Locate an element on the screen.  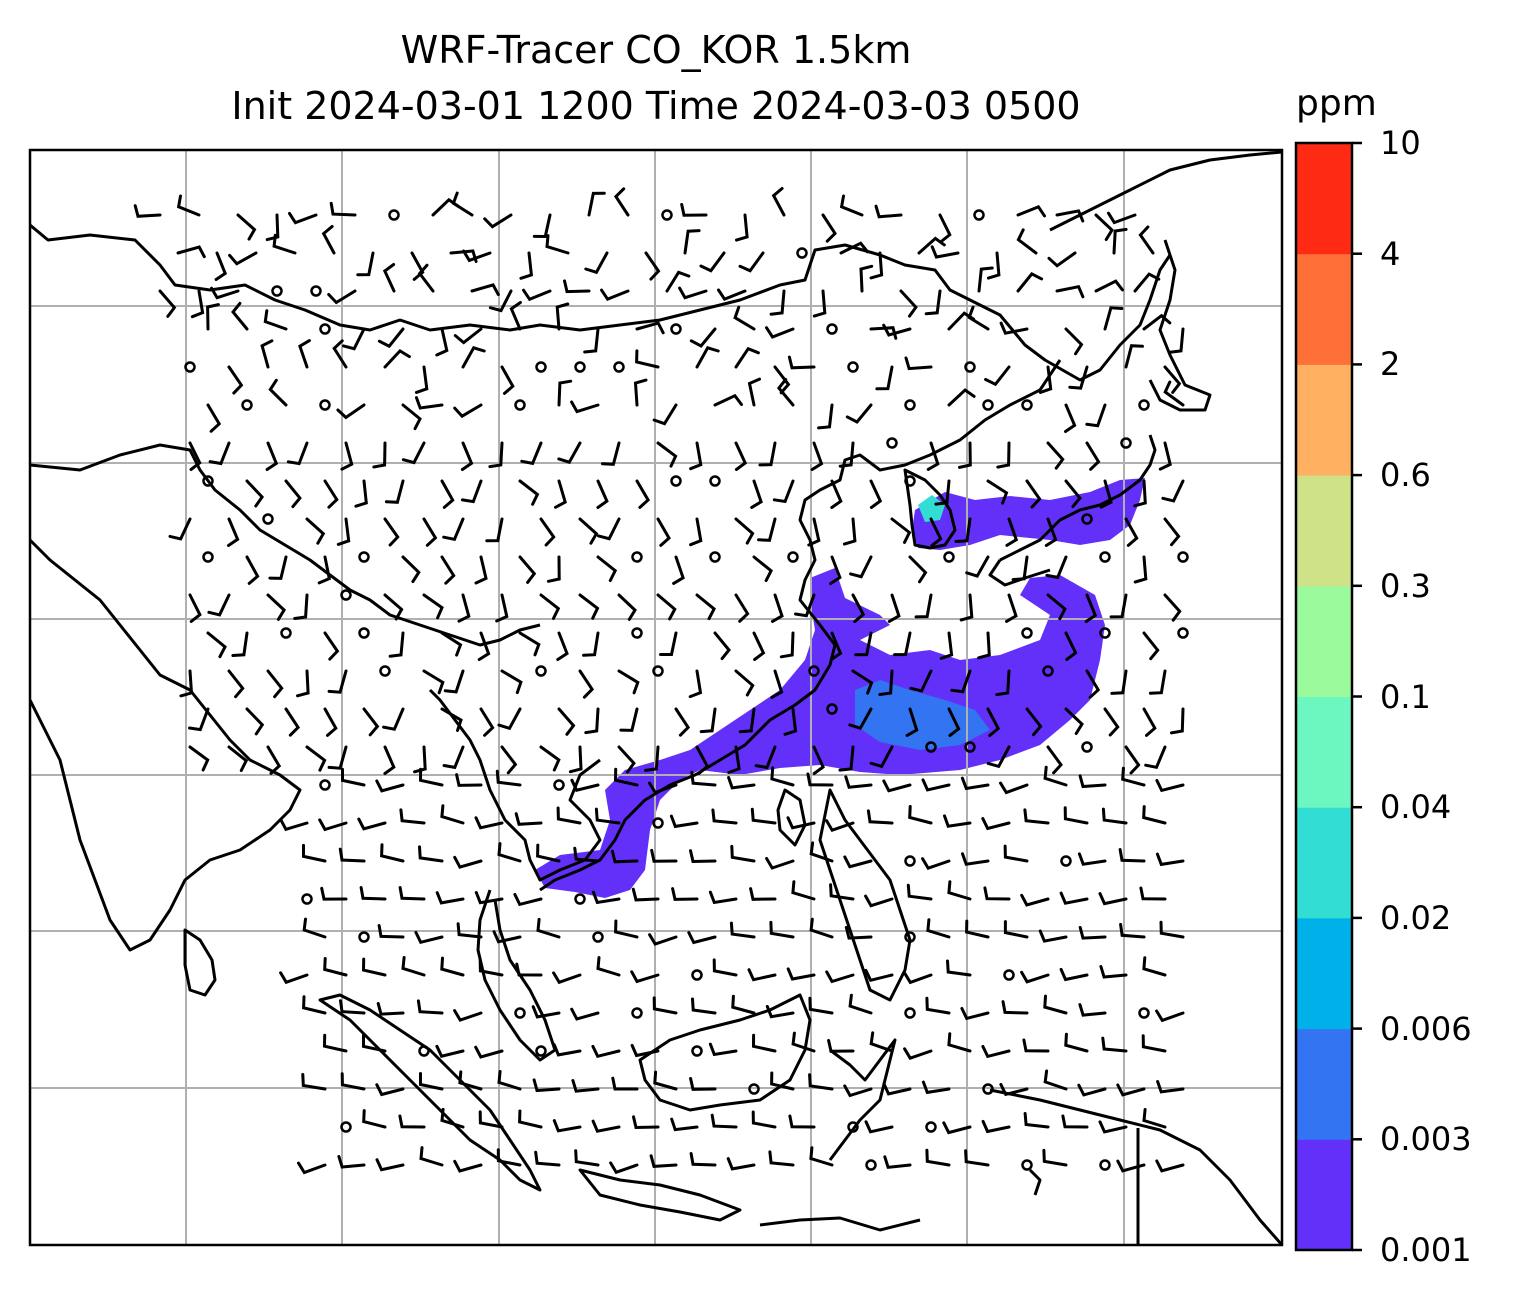
colorbar-tick-label: 0.003 is located at coordinates (1426, 1139).